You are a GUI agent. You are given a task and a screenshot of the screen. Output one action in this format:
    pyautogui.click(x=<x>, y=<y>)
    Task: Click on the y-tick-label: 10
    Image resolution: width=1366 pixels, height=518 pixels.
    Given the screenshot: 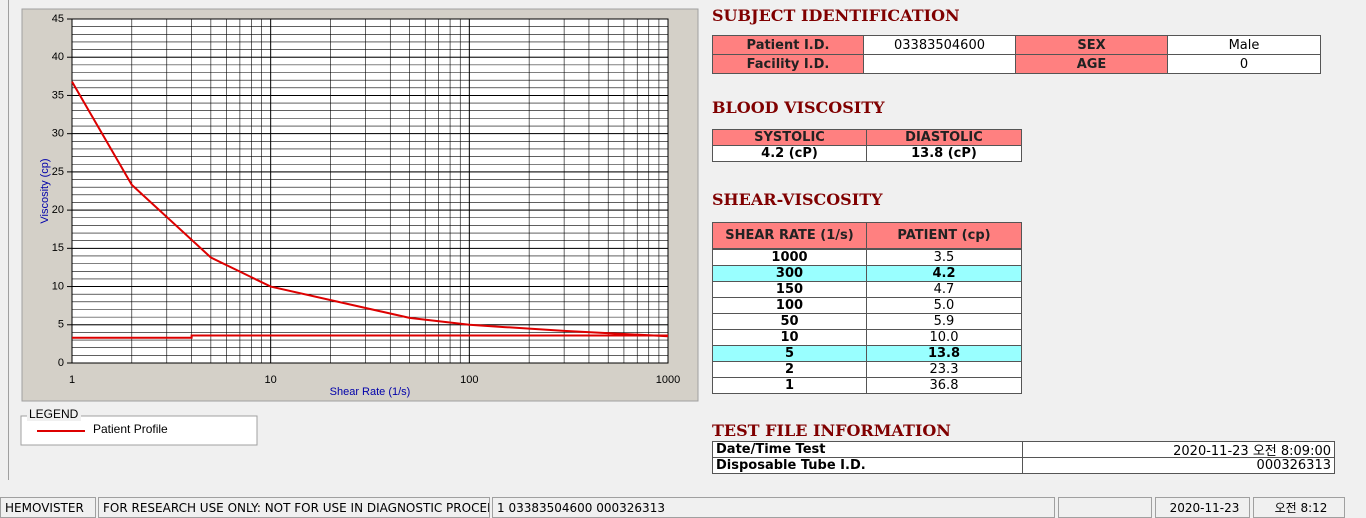 What is the action you would take?
    pyautogui.click(x=58, y=286)
    